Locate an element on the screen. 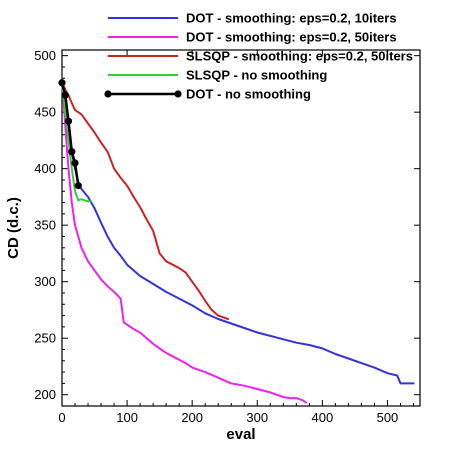  legend-label-1: DOT - smoothing: eps=0.2, 50iters is located at coordinates (291, 37).